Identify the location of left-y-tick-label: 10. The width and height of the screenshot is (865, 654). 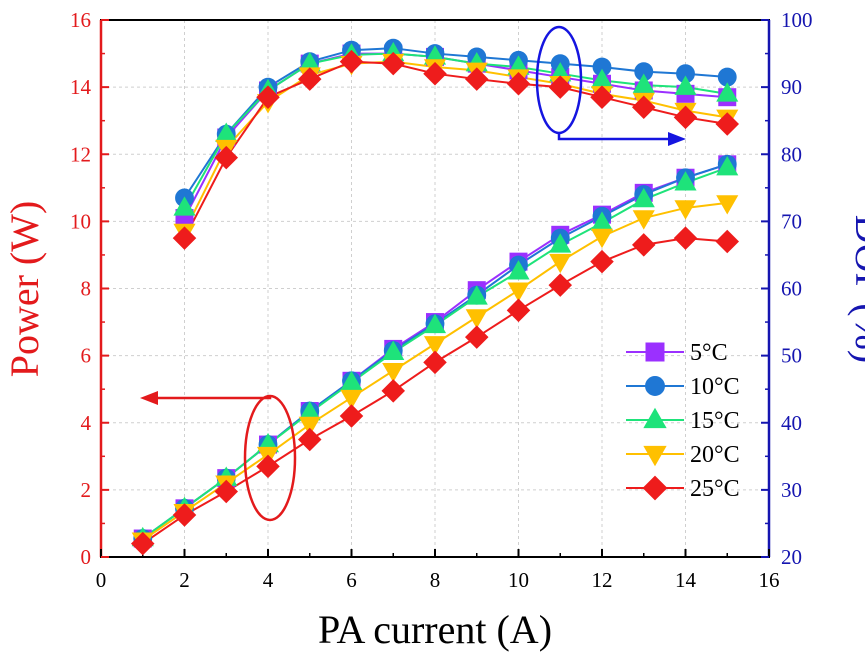
(80, 221).